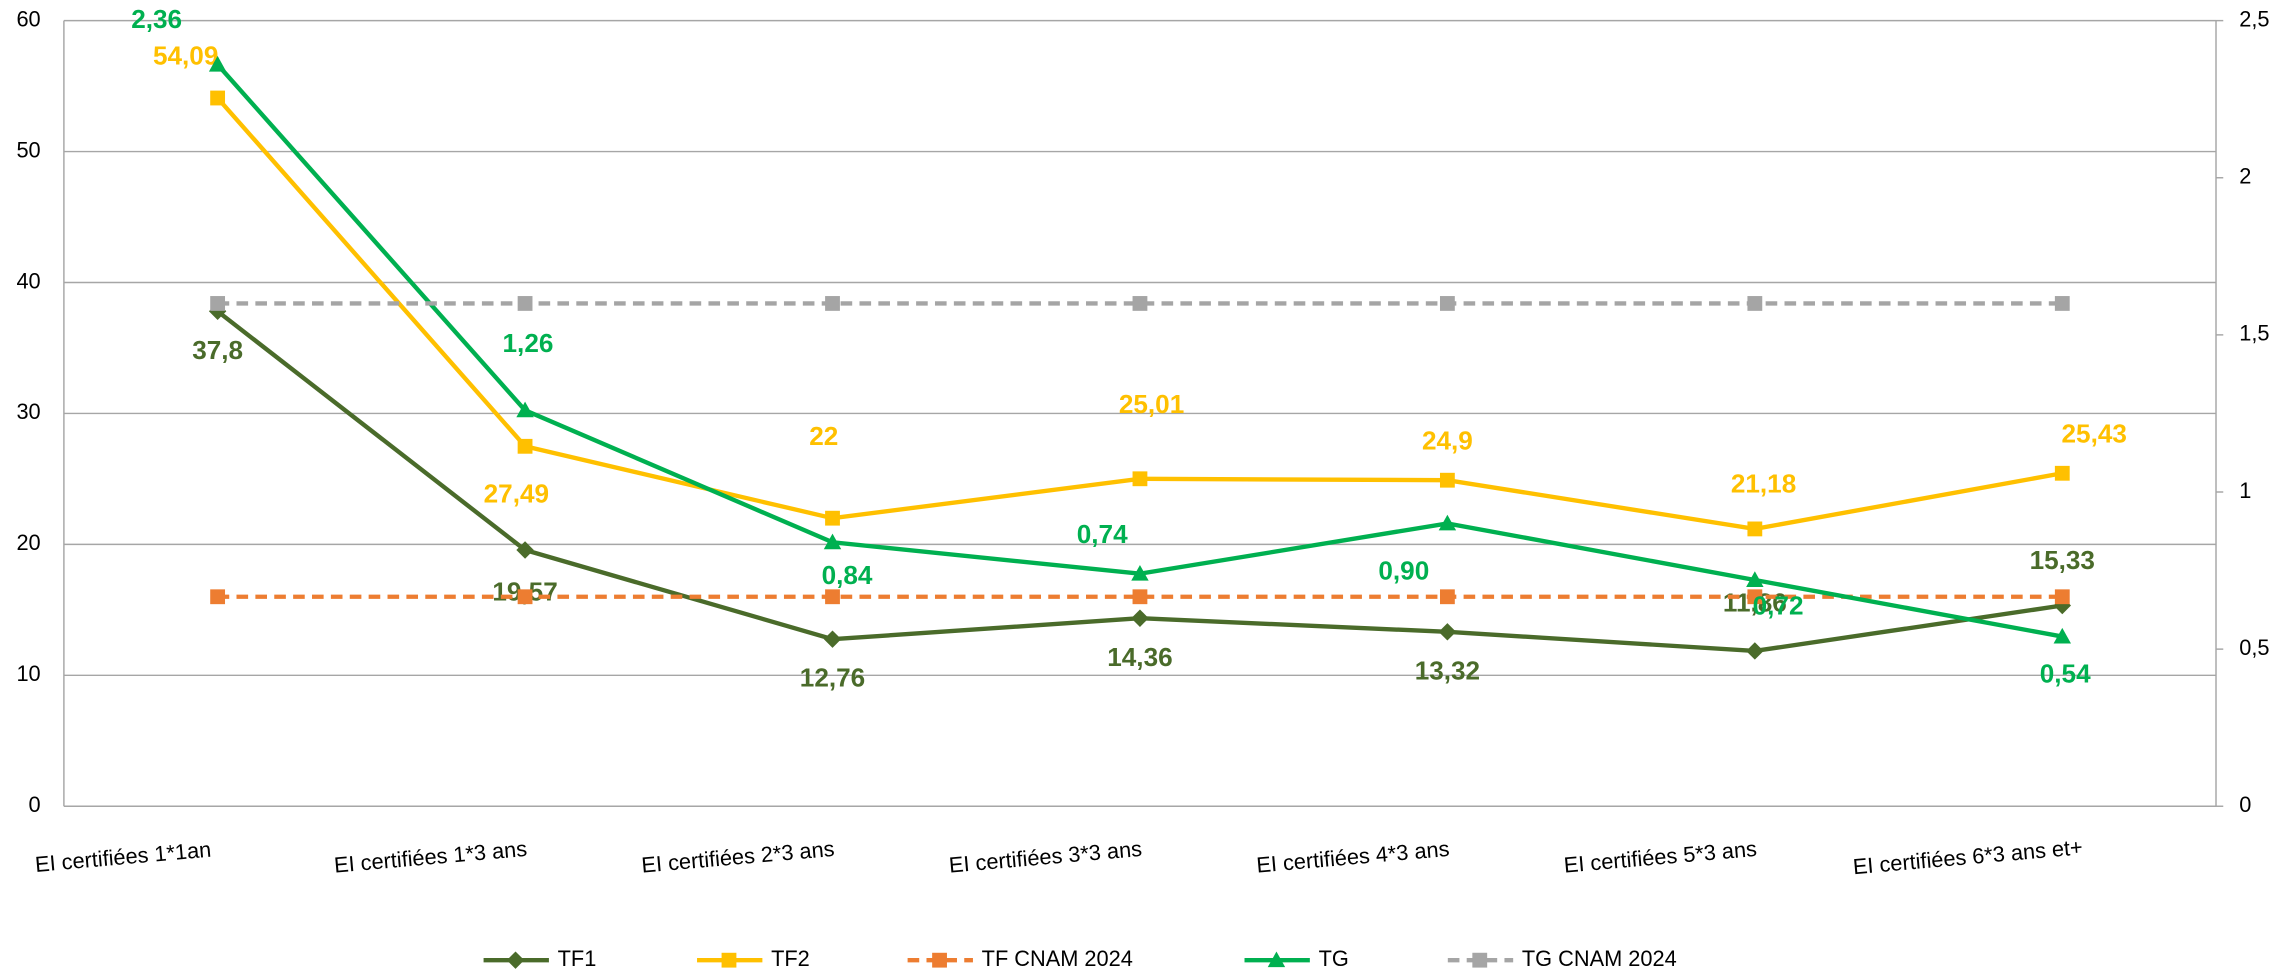  Describe the element at coordinates (790, 958) in the screenshot. I see `legend-label: TF2` at that location.